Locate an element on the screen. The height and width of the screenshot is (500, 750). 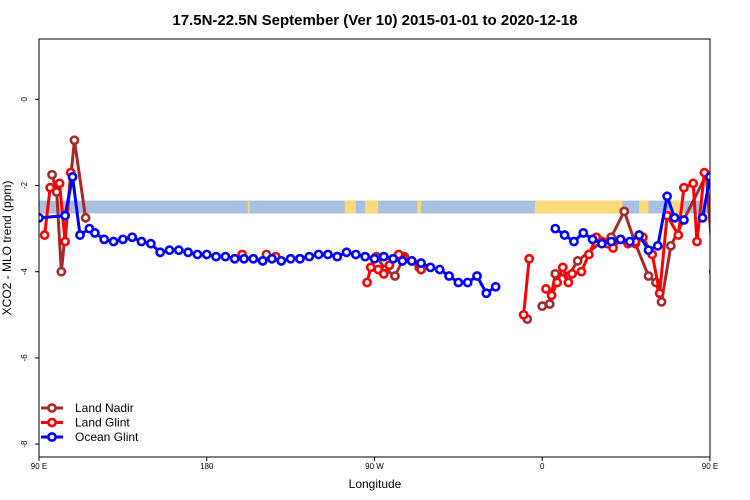
legend-marker is located at coordinates (52, 437).